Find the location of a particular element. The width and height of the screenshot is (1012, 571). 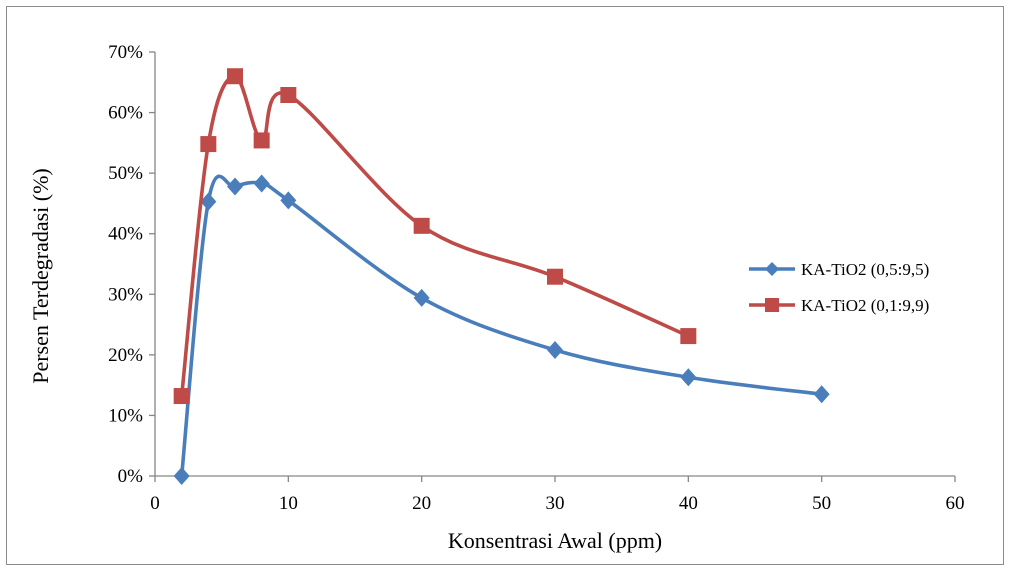

legend-label: KA-TiO2 (0,1:9,9) is located at coordinates (865, 305).